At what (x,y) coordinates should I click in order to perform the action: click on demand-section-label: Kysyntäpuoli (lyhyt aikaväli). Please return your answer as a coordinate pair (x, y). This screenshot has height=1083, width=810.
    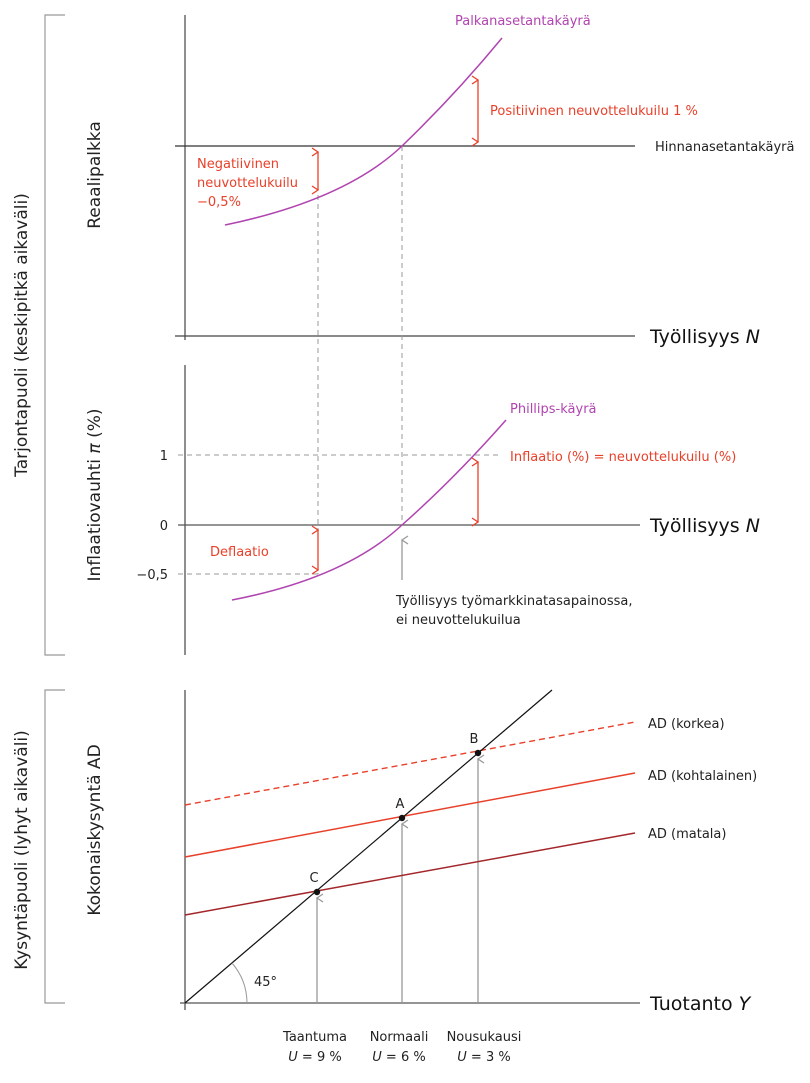
    Looking at the image, I should click on (22, 850).